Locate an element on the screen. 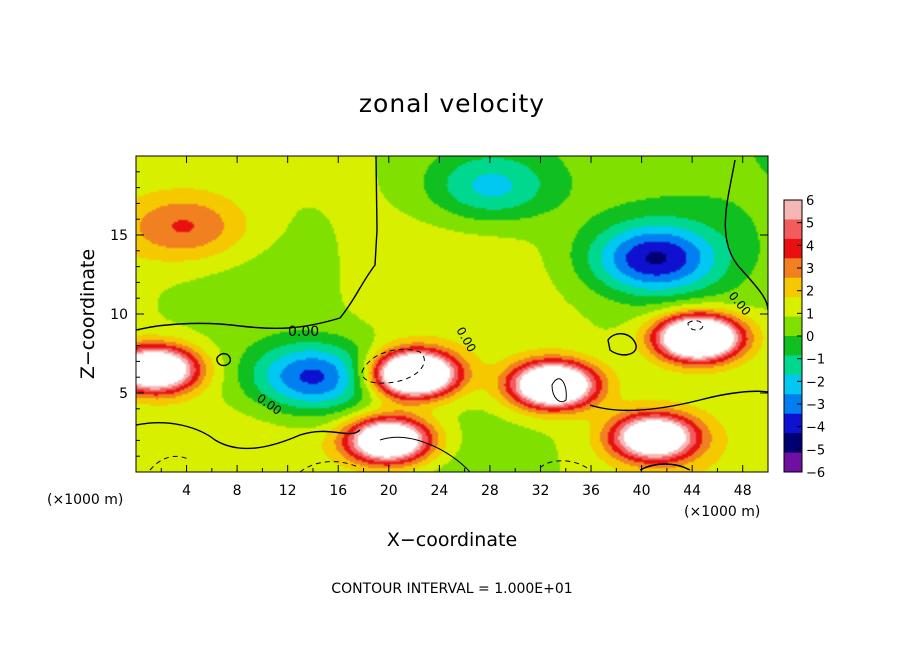  y-tick-label: 5 is located at coordinates (123, 394).